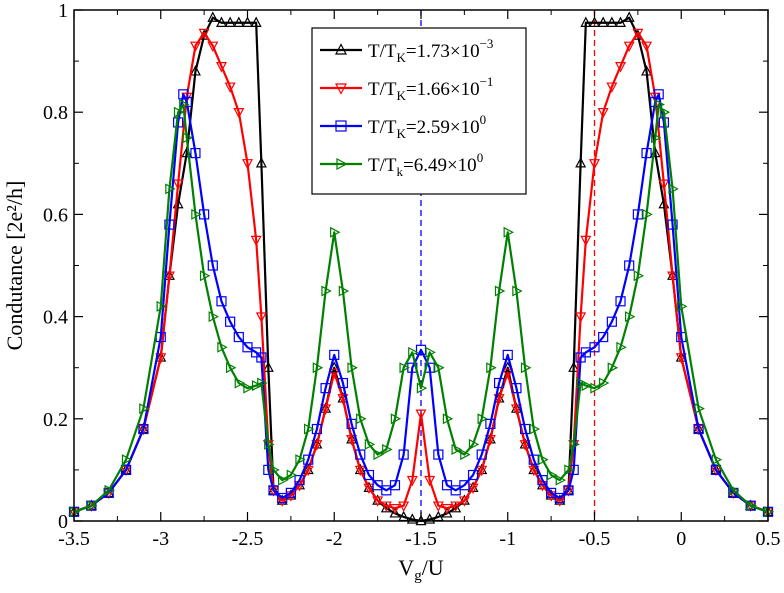 This screenshot has height=593, width=784. I want to click on y-tick-label: 0.6, so click(55, 215).